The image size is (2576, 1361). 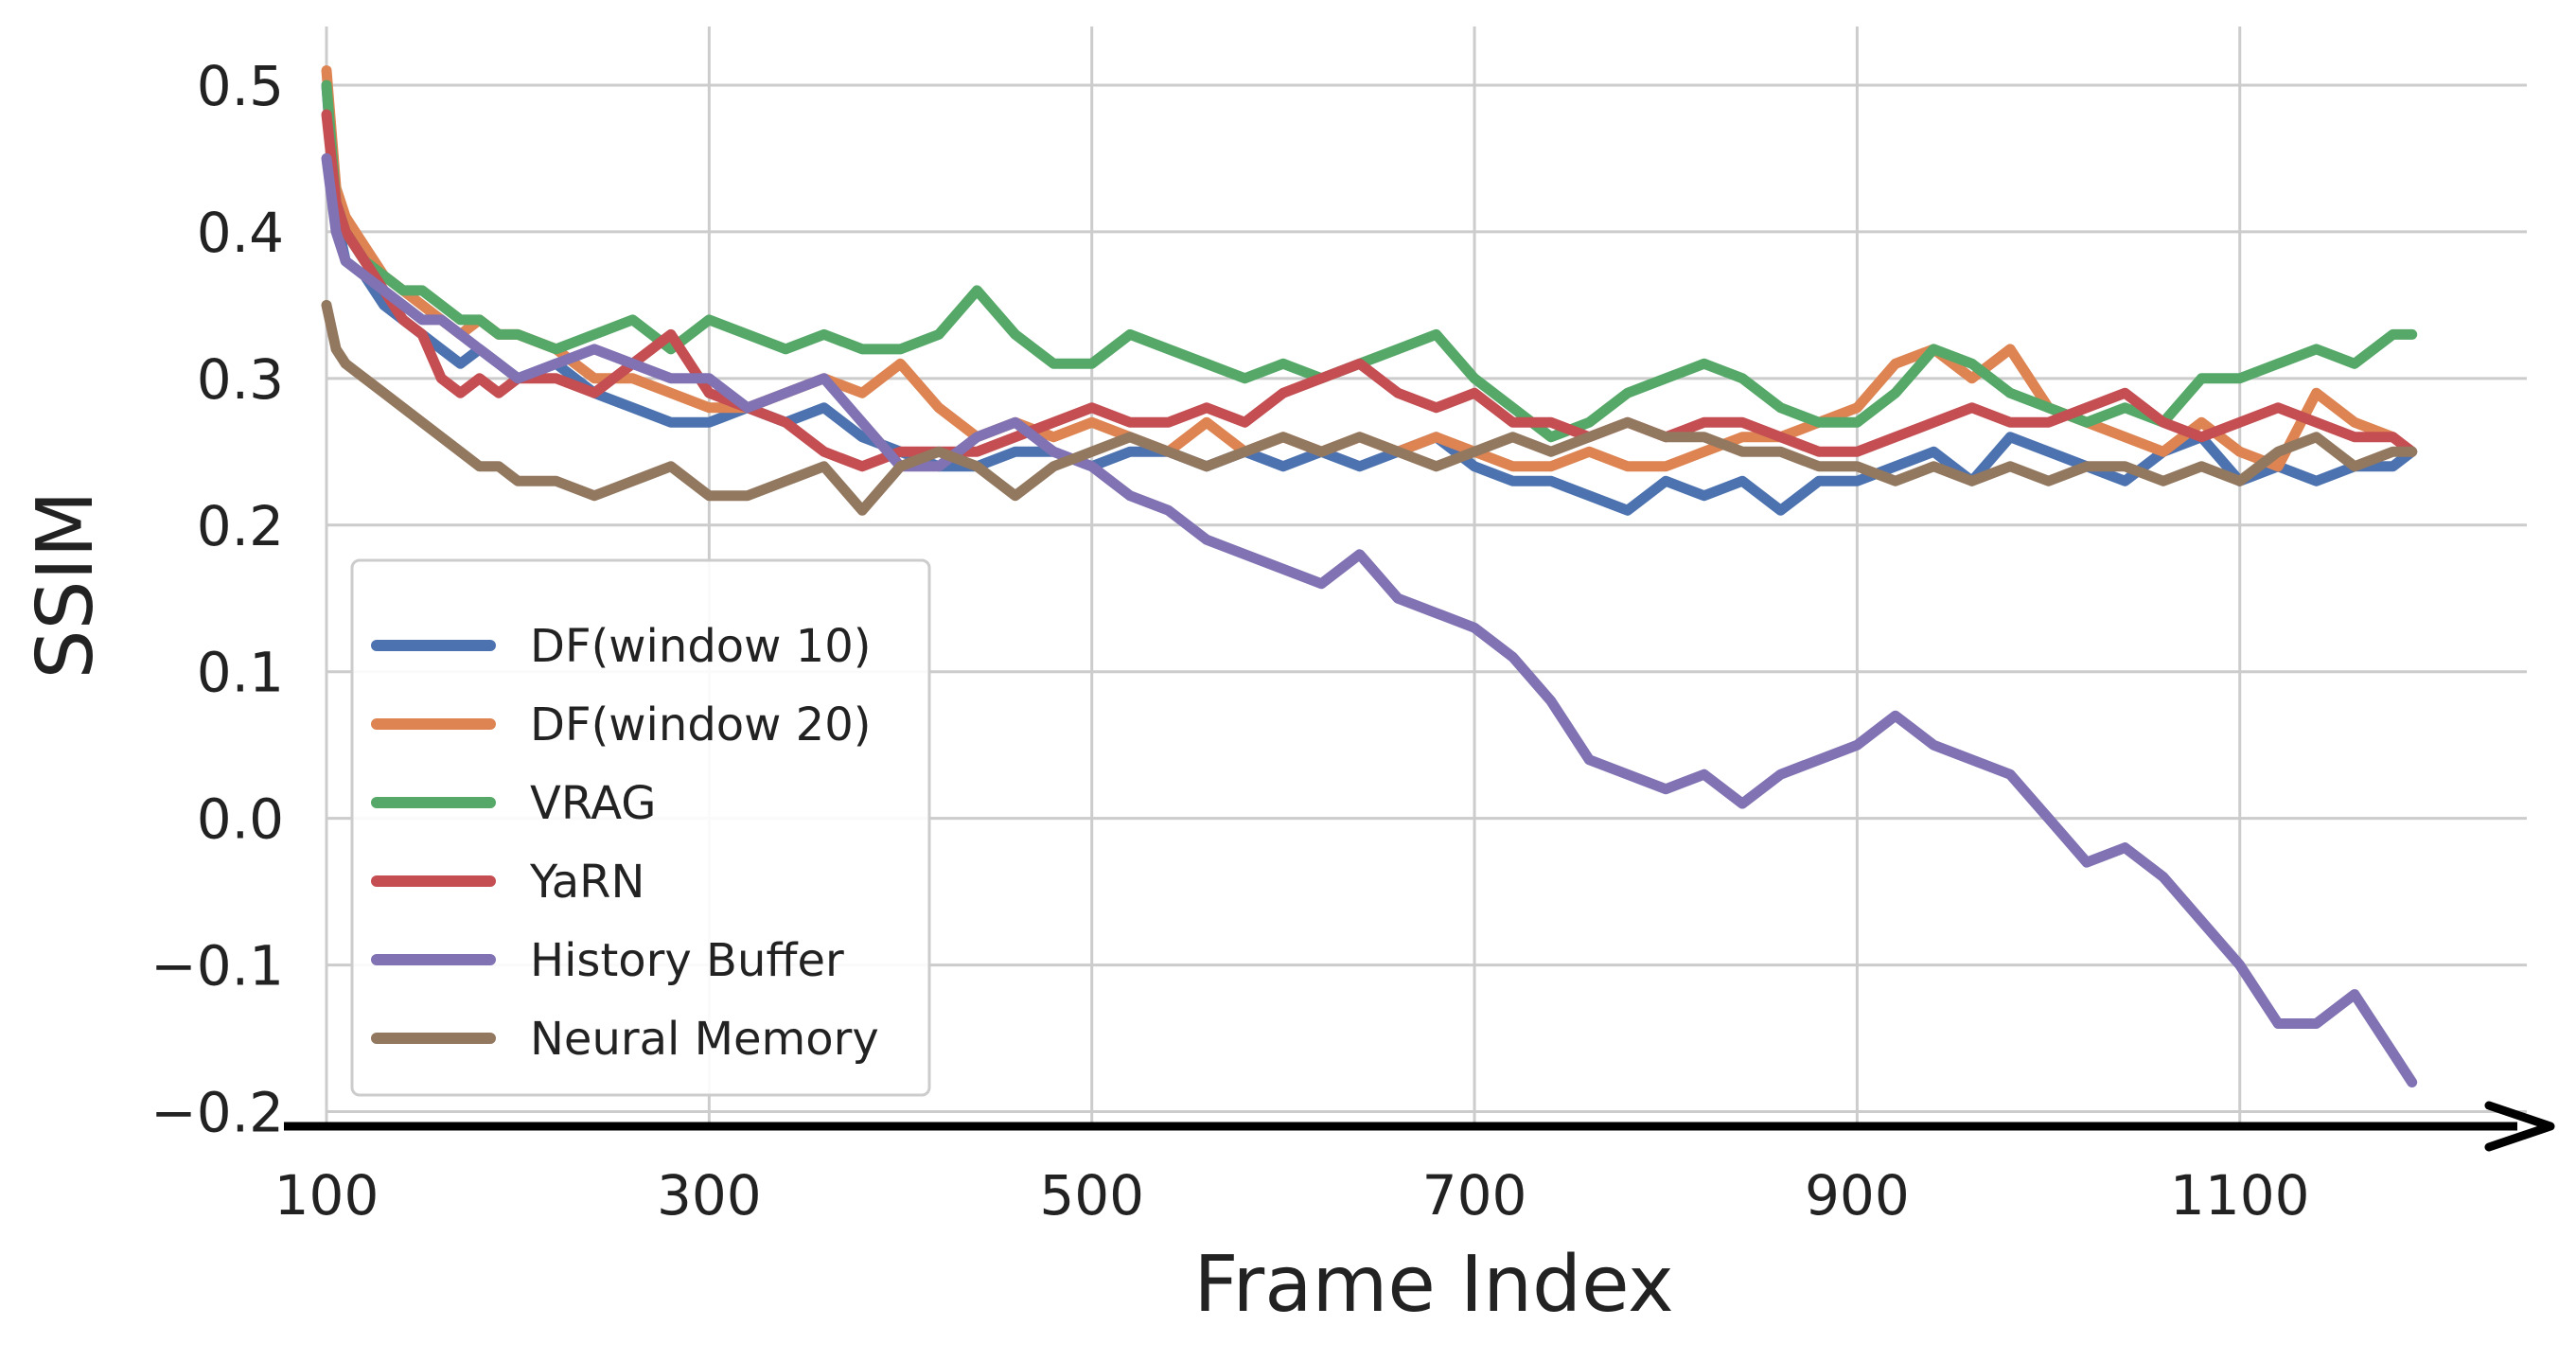 I want to click on y-tick-labels: −0.2 −0.1 0.0 0.1 0.2 0.3 0.4 0.5, so click(x=217, y=599).